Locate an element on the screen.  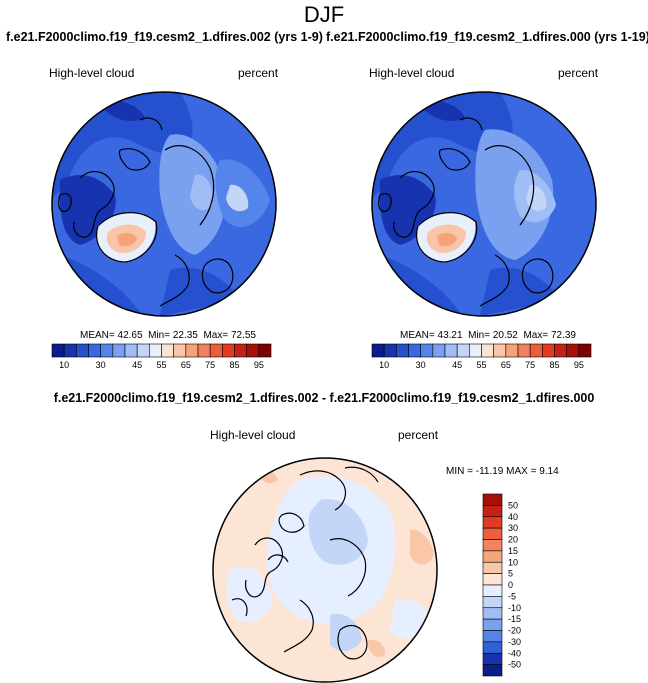
panel3-colorbar-tick-label-12: -30 is located at coordinates (514, 642).